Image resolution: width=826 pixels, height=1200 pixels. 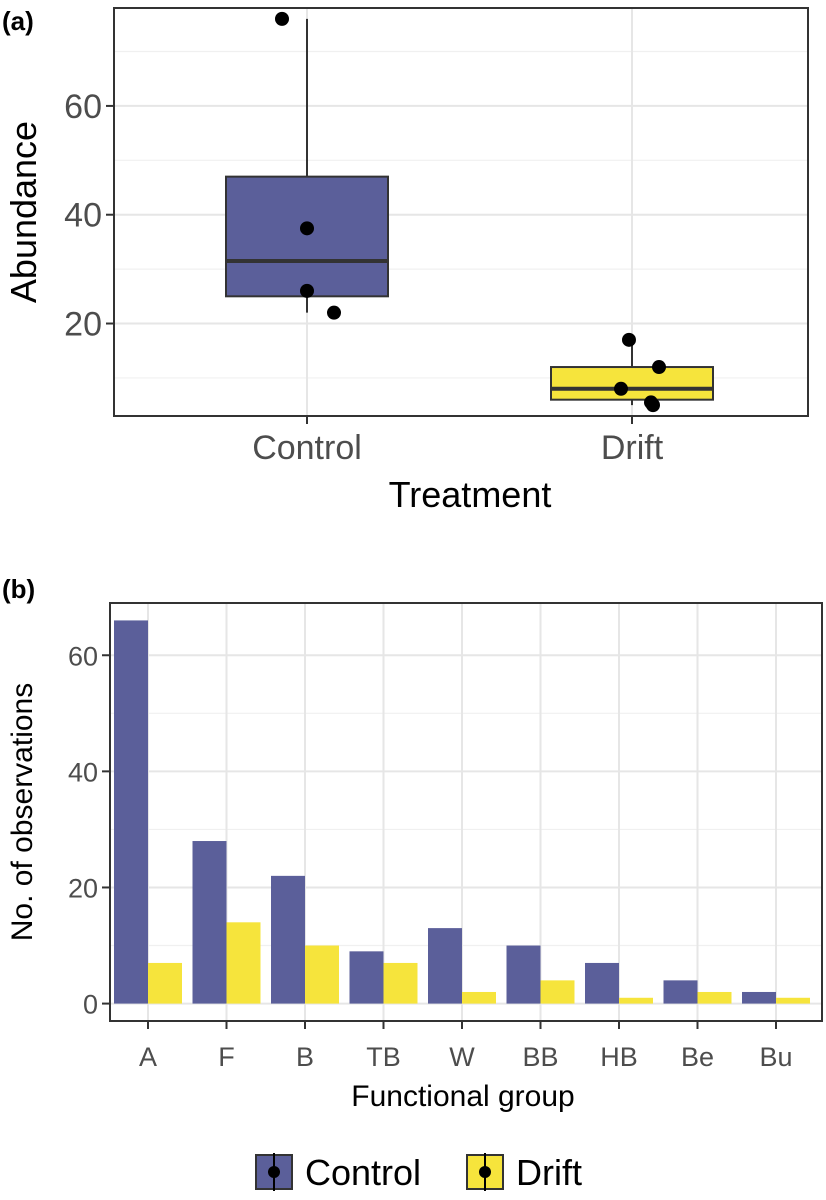 I want to click on x-tick-label: BB, so click(x=540, y=1057).